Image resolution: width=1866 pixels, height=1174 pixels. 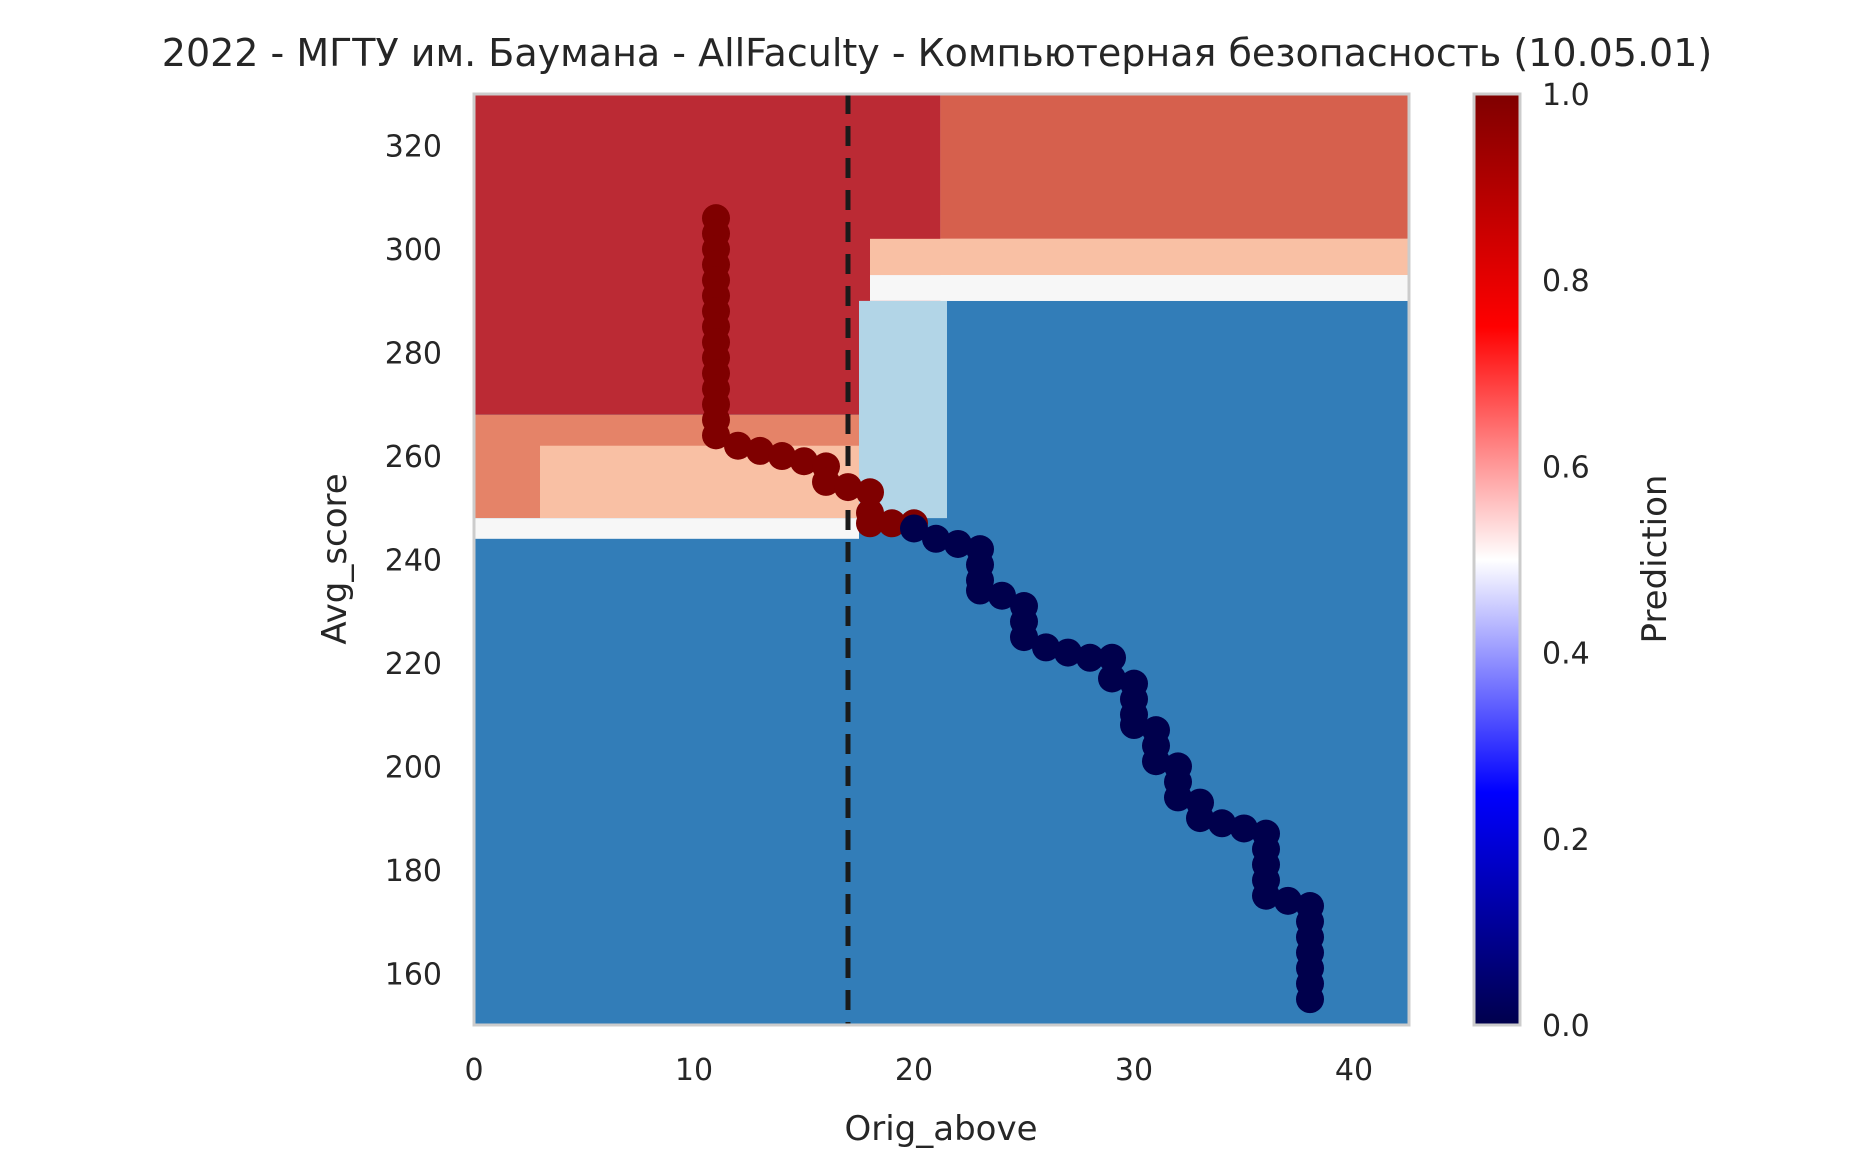 What do you see at coordinates (666, 528) in the screenshot?
I see `region-left-boundary` at bounding box center [666, 528].